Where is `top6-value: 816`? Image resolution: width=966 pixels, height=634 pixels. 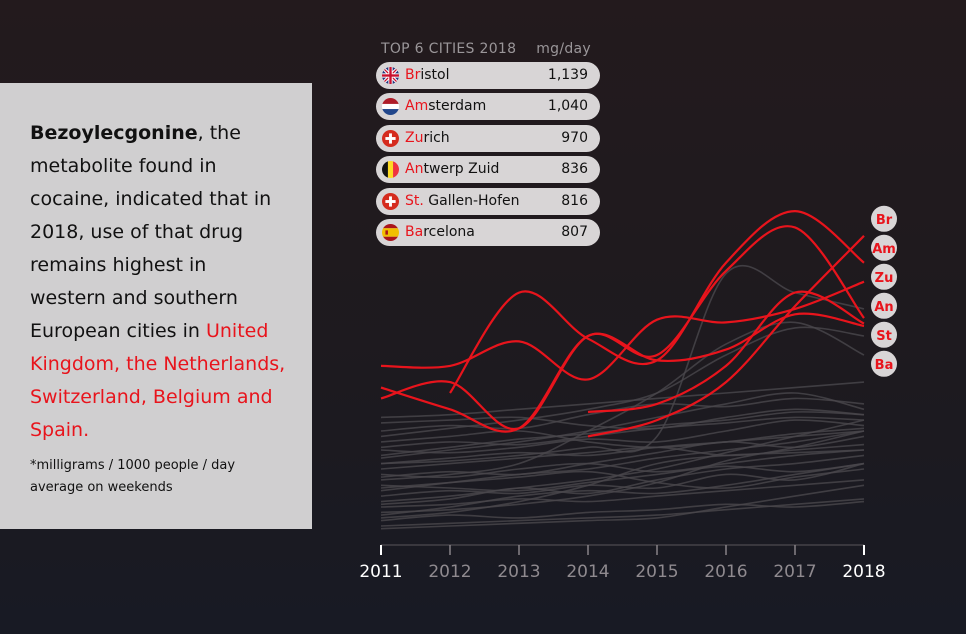 top6-value: 816 is located at coordinates (574, 200).